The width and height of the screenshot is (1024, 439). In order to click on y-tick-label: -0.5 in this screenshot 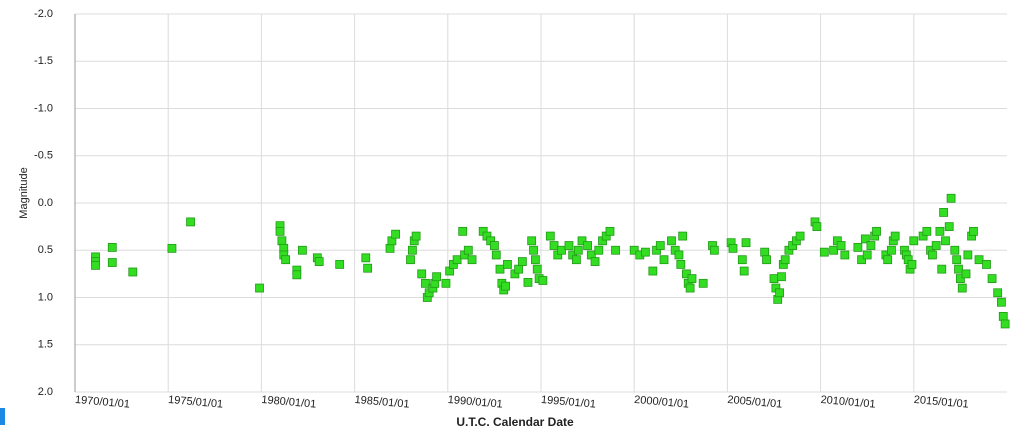, I will do `click(43, 156)`.